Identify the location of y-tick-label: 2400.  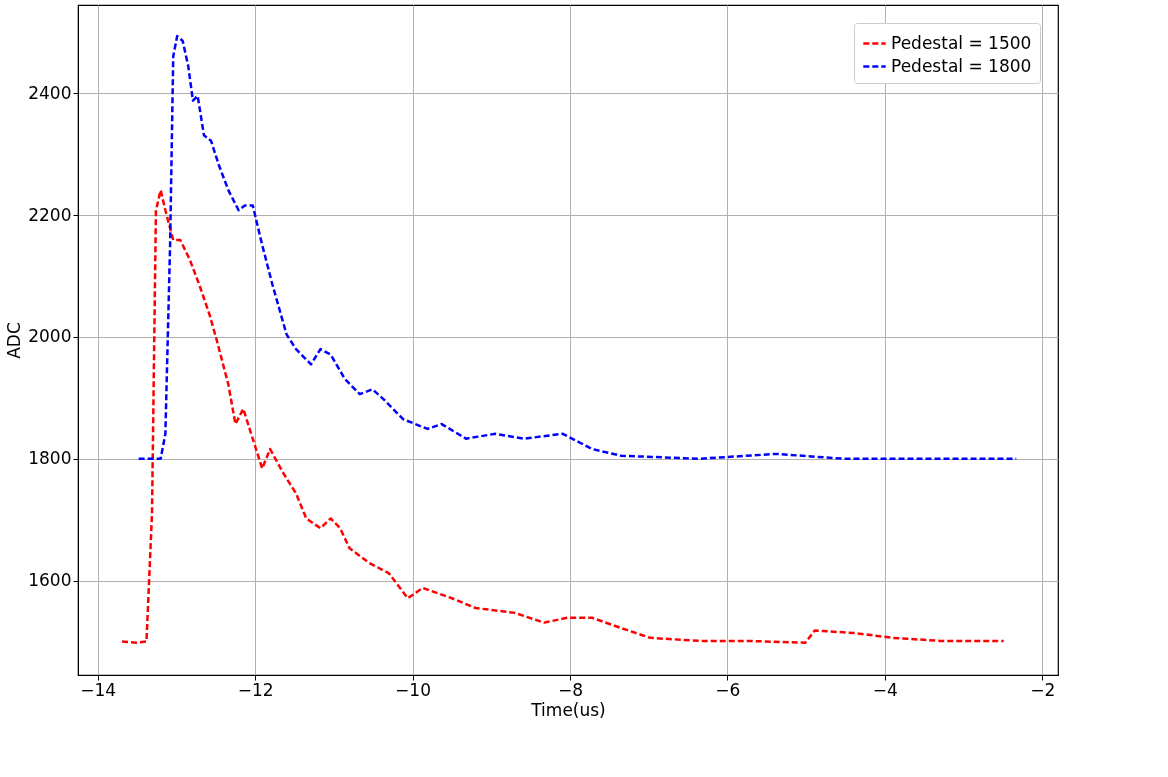
(50, 92).